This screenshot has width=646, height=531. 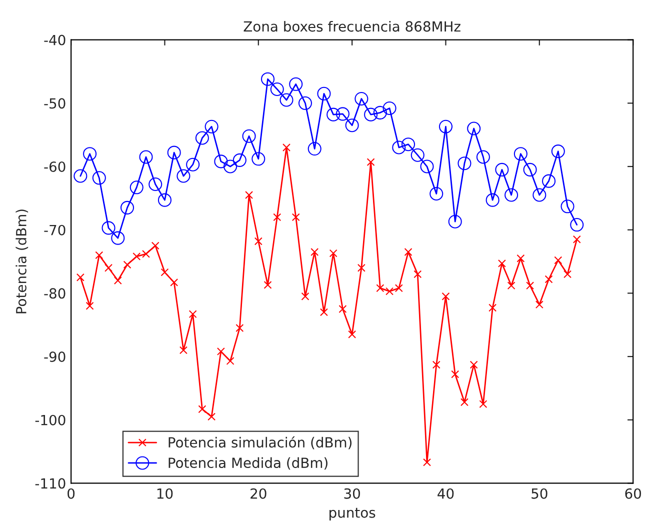 I want to click on y-tick-label: -50, so click(x=55, y=103).